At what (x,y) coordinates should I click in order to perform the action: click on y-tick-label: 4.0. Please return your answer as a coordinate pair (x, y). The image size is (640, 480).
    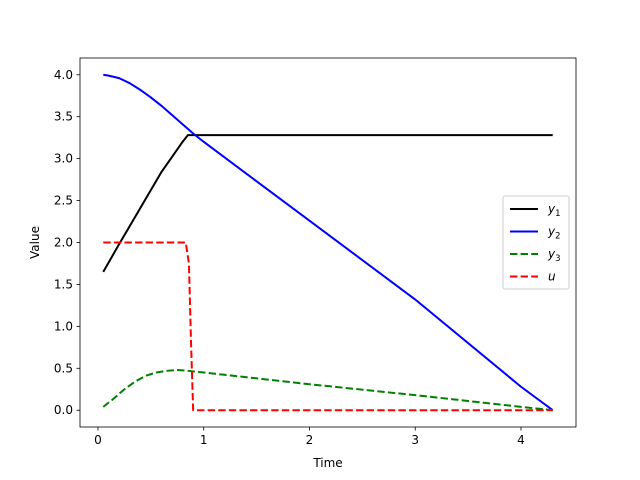
    Looking at the image, I should click on (63, 75).